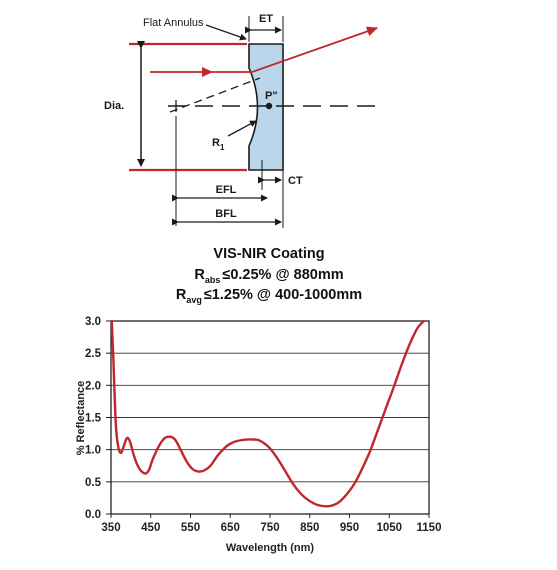 The image size is (557, 570). Describe the element at coordinates (226, 190) in the screenshot. I see `efl-label: EFL` at that location.